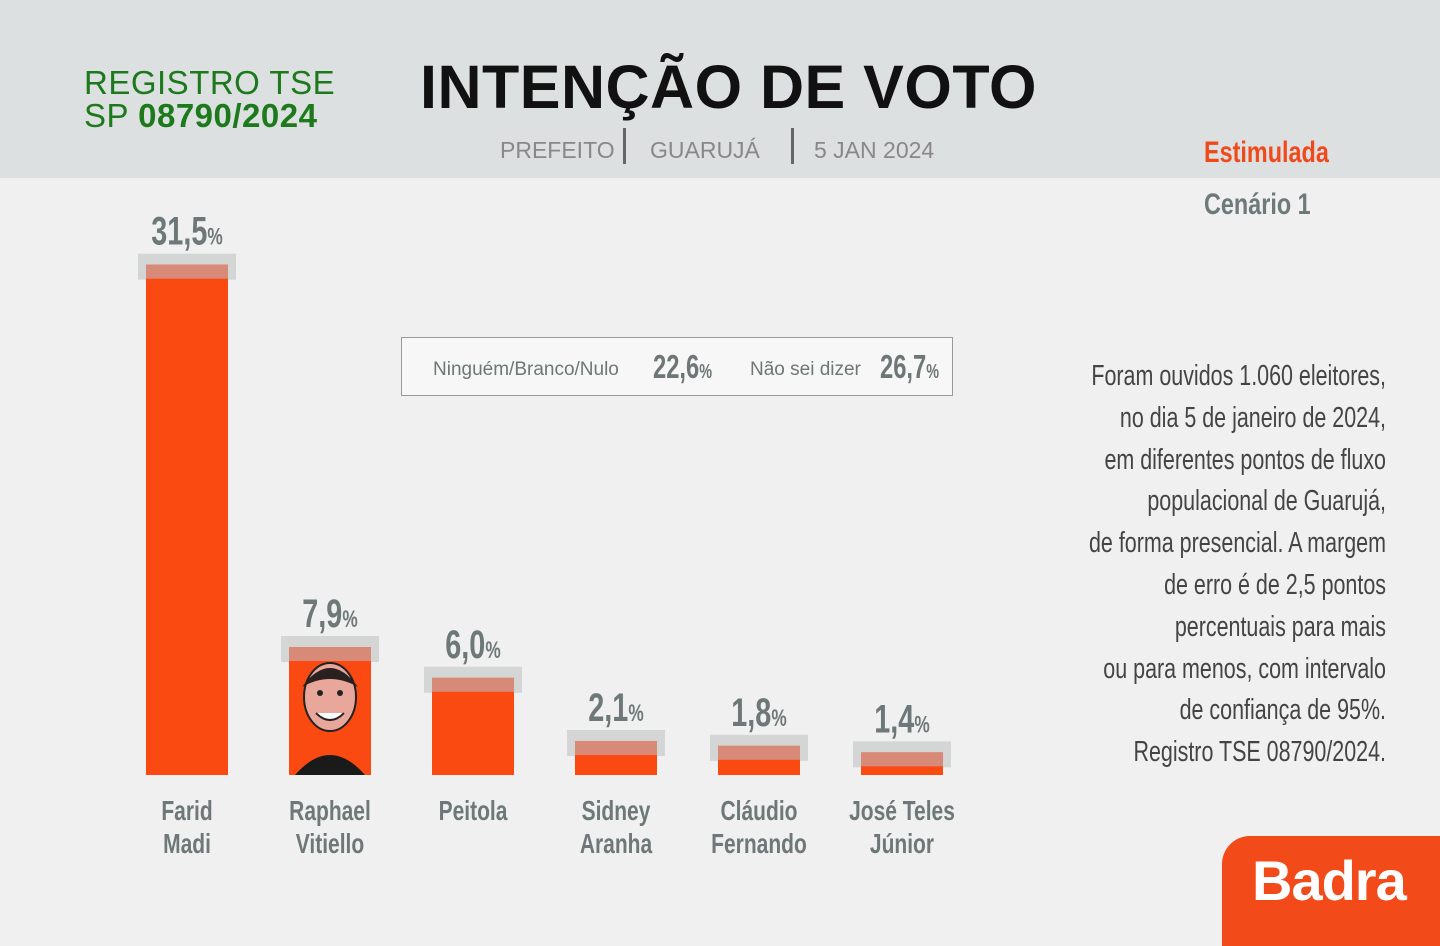 The image size is (1440, 946). Describe the element at coordinates (228, 115) in the screenshot. I see `registro-number: 08790/2024` at that location.